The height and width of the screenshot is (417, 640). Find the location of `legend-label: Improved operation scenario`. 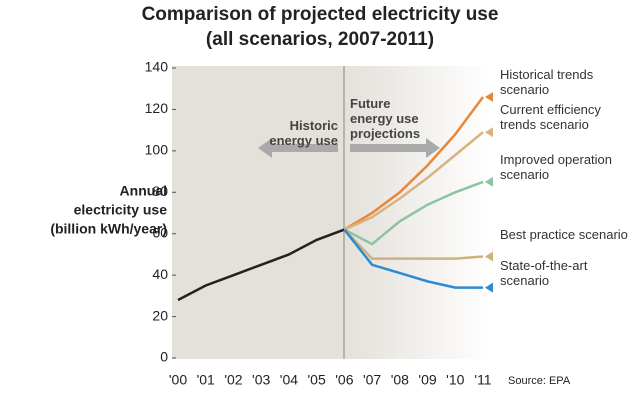

legend-label: Improved operation scenario is located at coordinates (556, 166).